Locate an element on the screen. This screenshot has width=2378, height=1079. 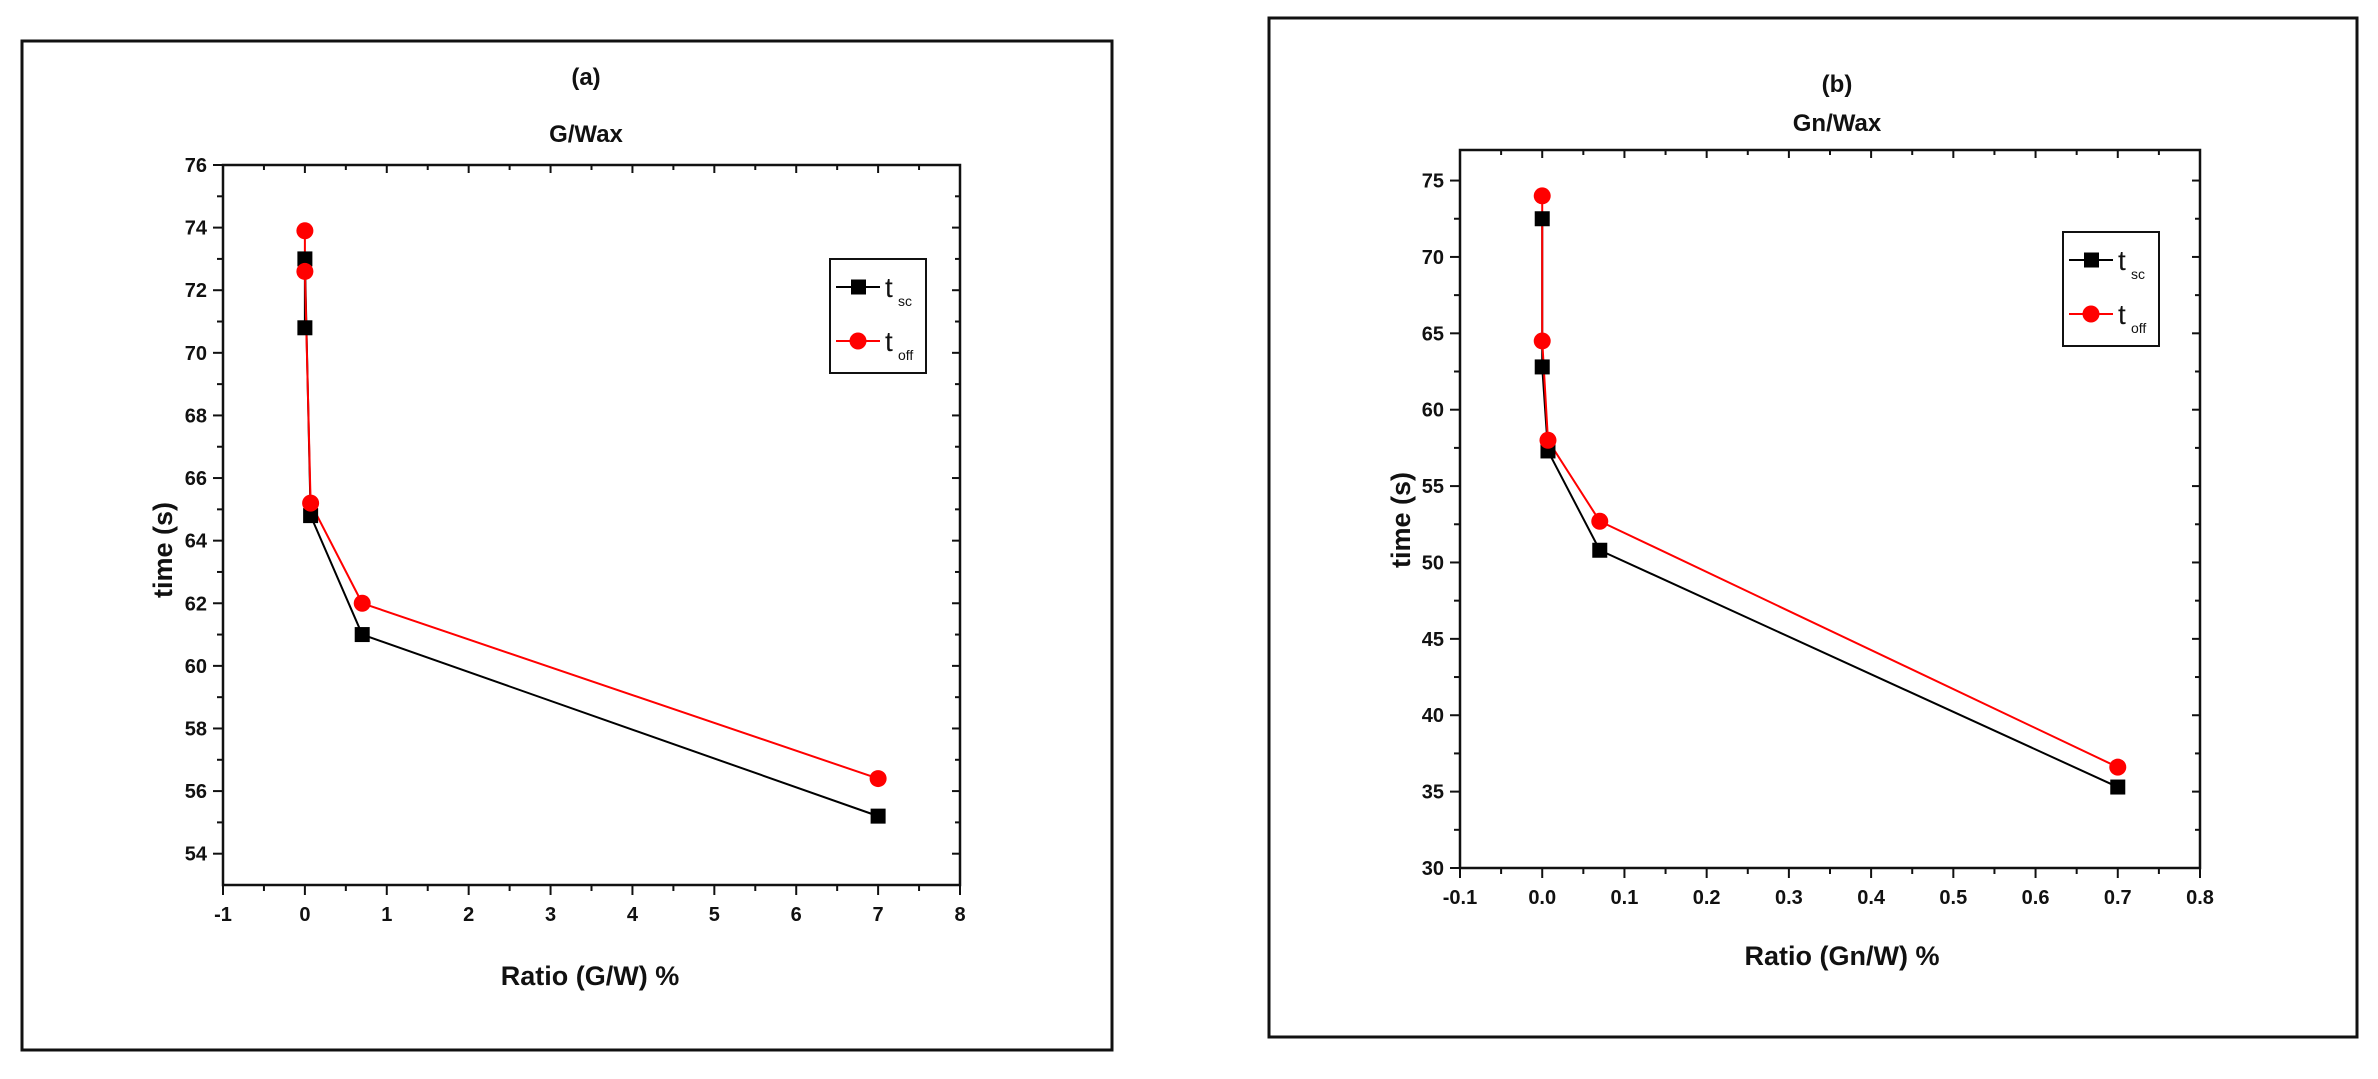
panel-b-legend-box is located at coordinates (2111, 289).